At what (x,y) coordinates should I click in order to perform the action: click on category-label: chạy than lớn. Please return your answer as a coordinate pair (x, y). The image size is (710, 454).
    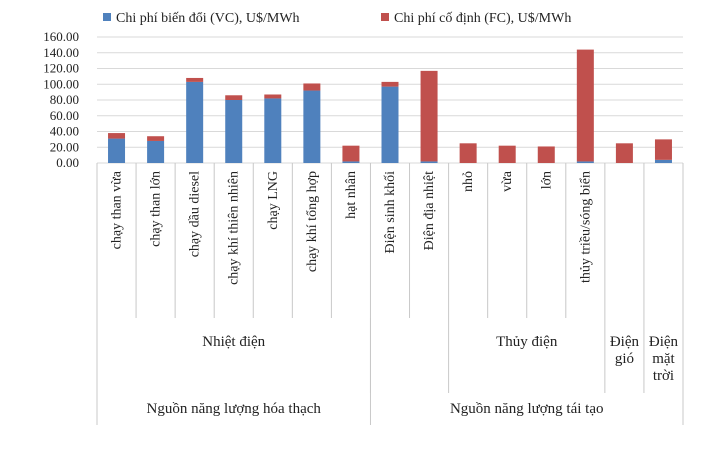
    Looking at the image, I should click on (156, 209).